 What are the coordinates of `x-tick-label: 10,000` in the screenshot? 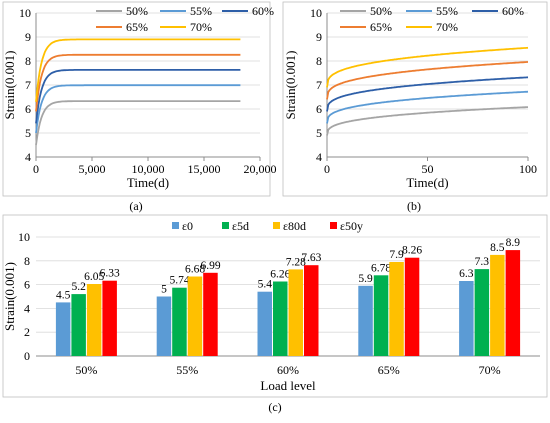 It's located at (148, 169).